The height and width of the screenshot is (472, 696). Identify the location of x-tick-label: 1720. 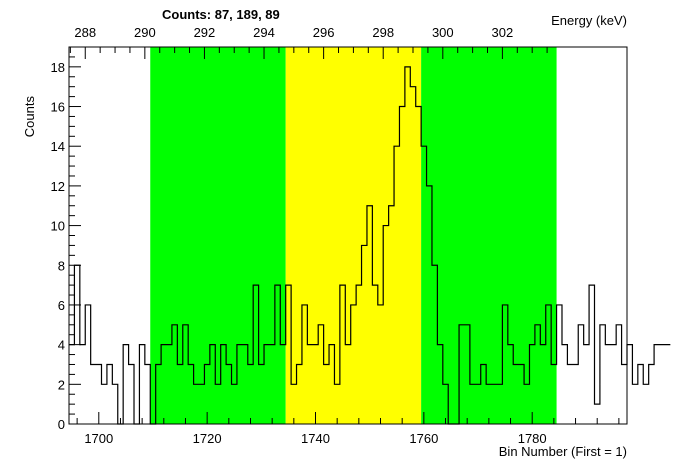
(207, 438).